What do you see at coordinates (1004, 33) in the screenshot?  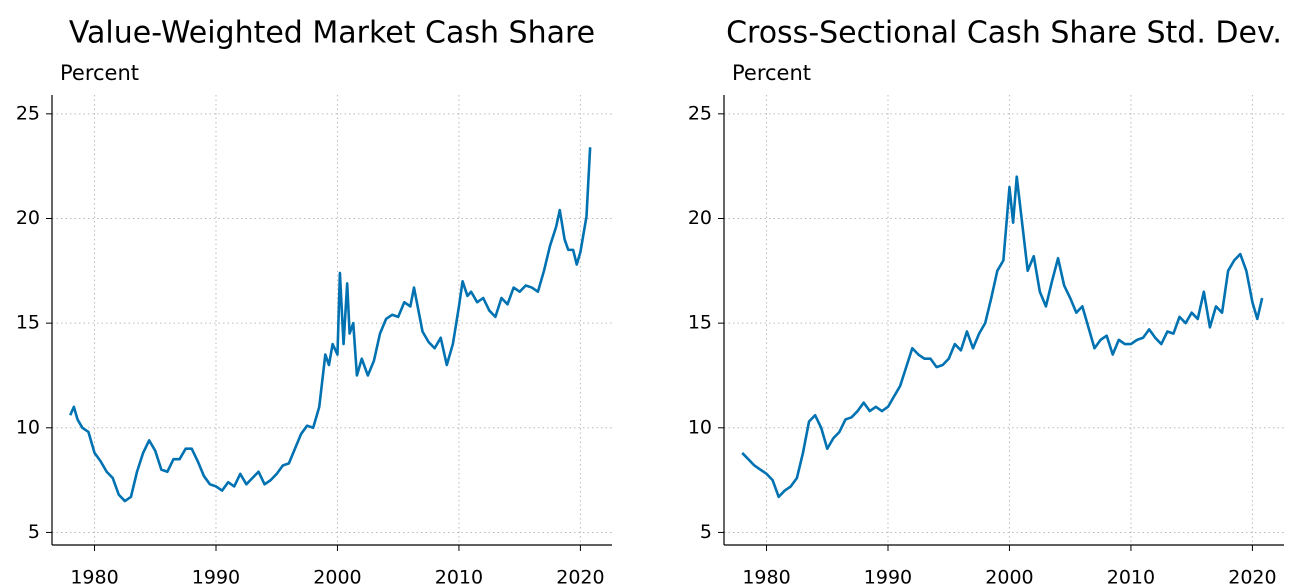 I see `chart-title: Cross-Sectional Cash Share Std. Dev.` at bounding box center [1004, 33].